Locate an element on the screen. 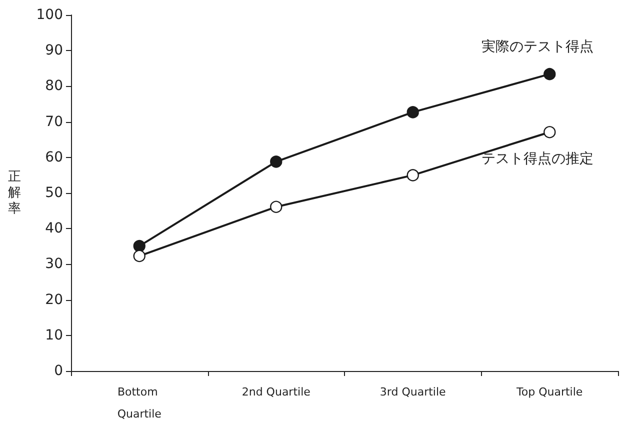 Image resolution: width=621 pixels, height=425 pixels. x-tick-label: Bottom Quartile is located at coordinates (139, 403).